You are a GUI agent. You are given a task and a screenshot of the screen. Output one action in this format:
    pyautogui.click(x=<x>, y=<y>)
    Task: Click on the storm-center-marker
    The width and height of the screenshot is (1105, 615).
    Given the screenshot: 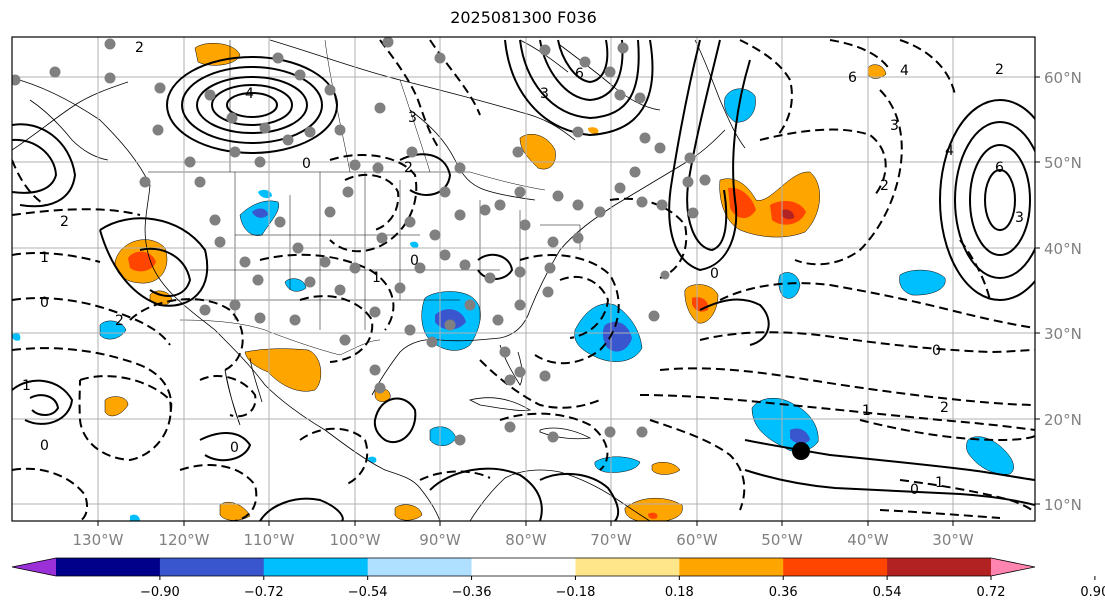 What is the action you would take?
    pyautogui.click(x=801, y=451)
    